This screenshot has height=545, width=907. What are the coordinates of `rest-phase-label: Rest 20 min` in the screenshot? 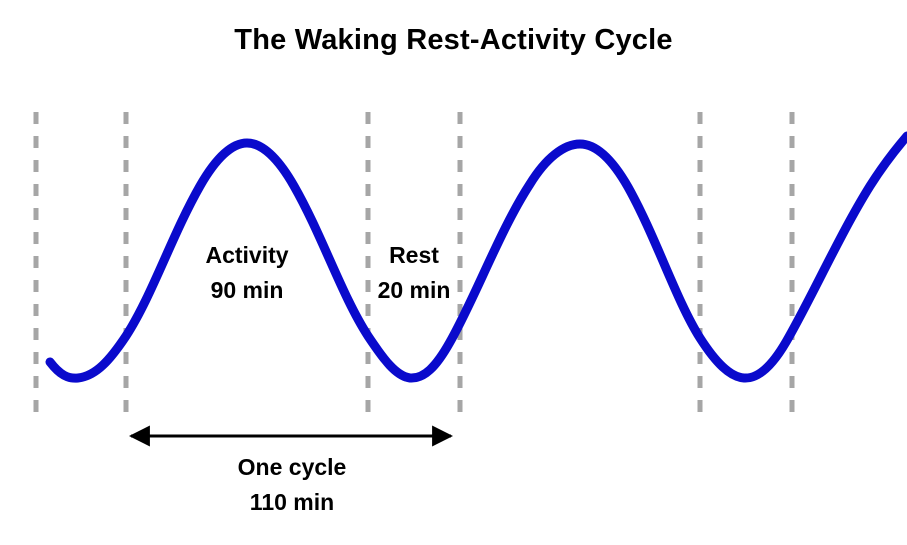 It's located at (414, 273).